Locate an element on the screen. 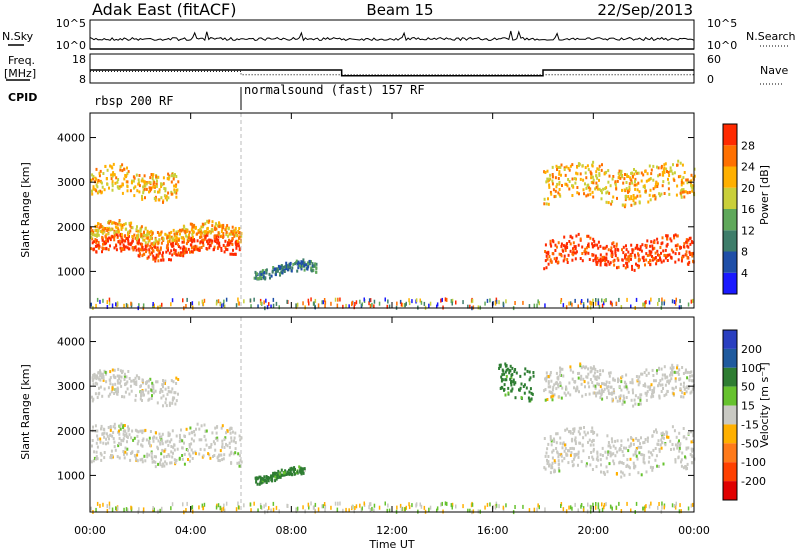  colorbar-cell is located at coordinates (730, 396).